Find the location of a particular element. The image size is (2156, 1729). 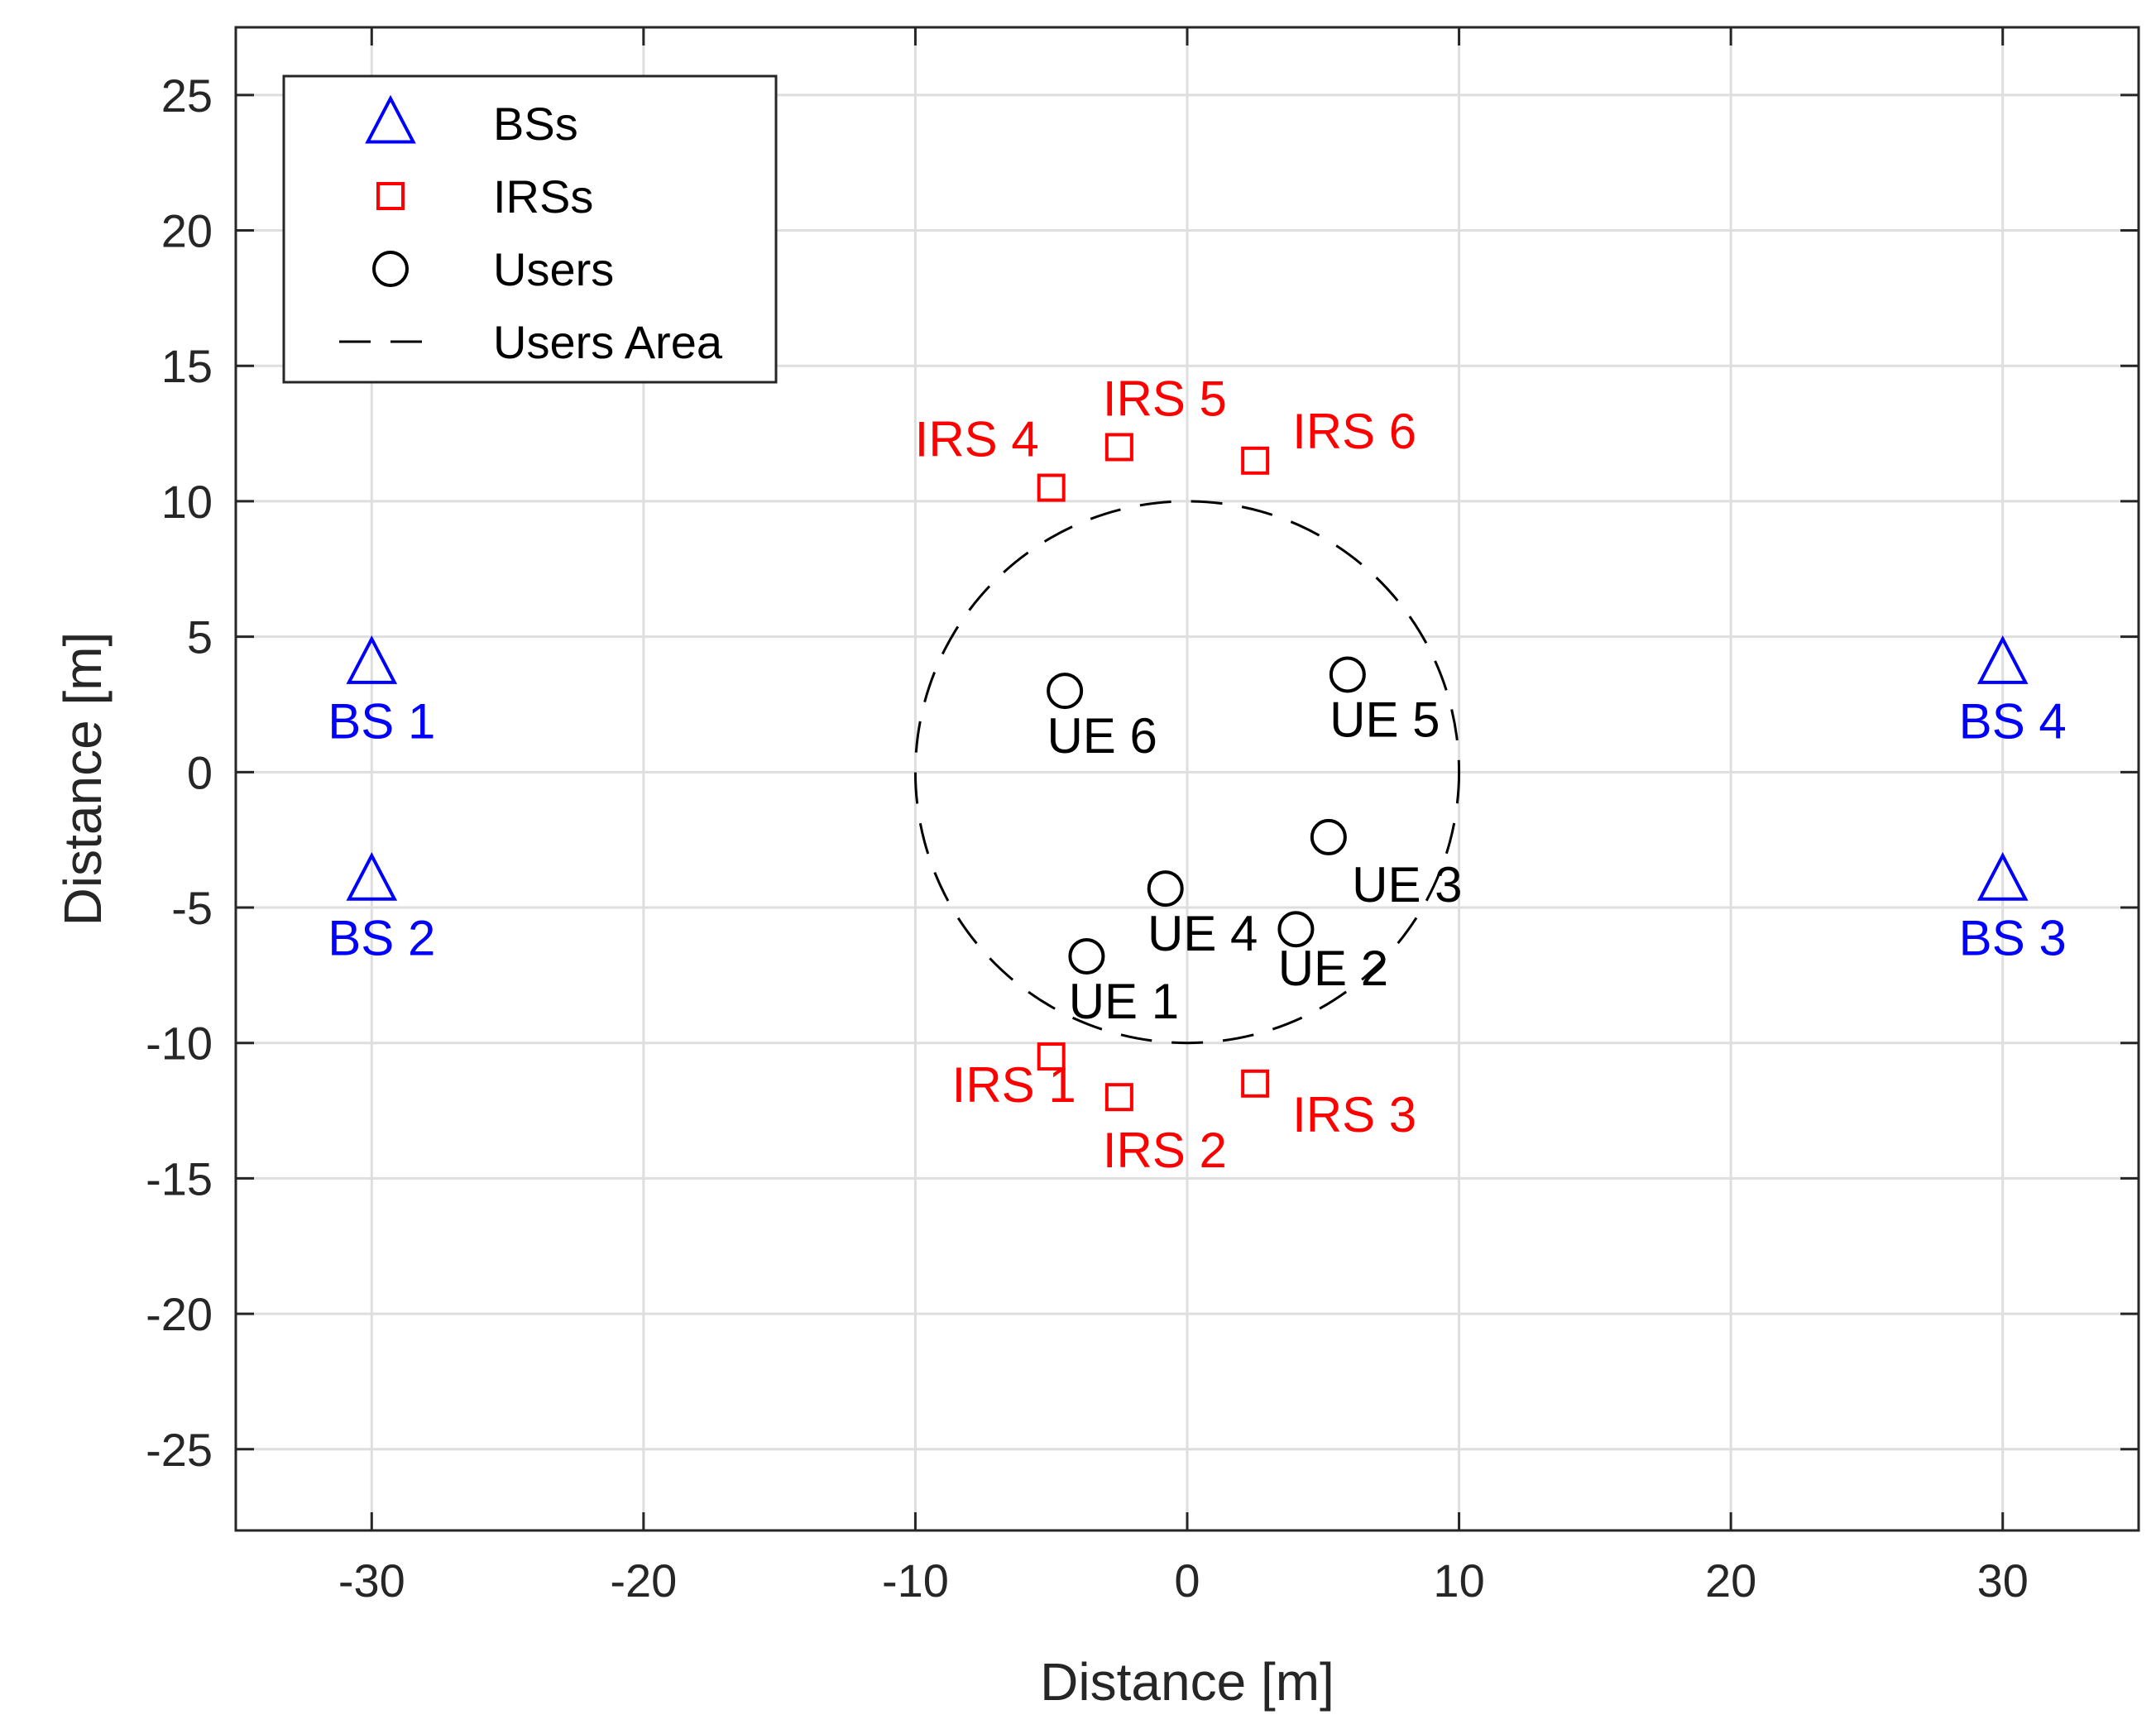

x-tick-label: 30 is located at coordinates (2003, 1580).